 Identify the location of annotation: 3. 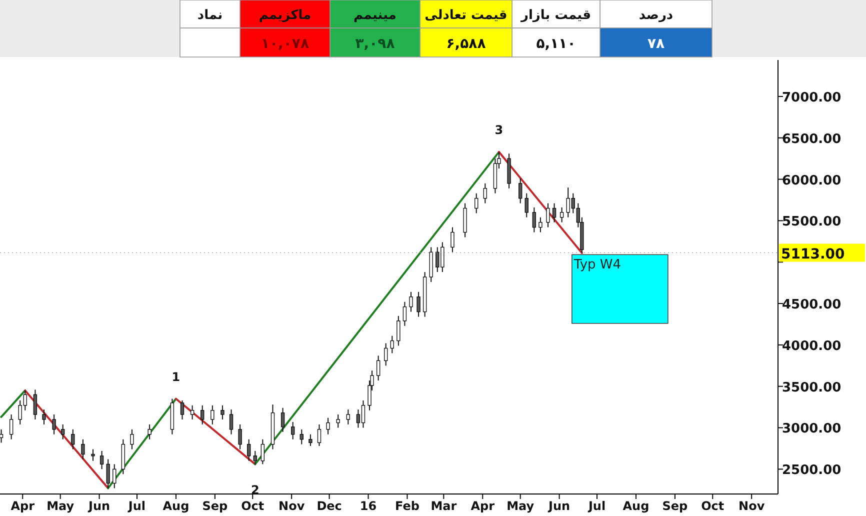
(499, 129).